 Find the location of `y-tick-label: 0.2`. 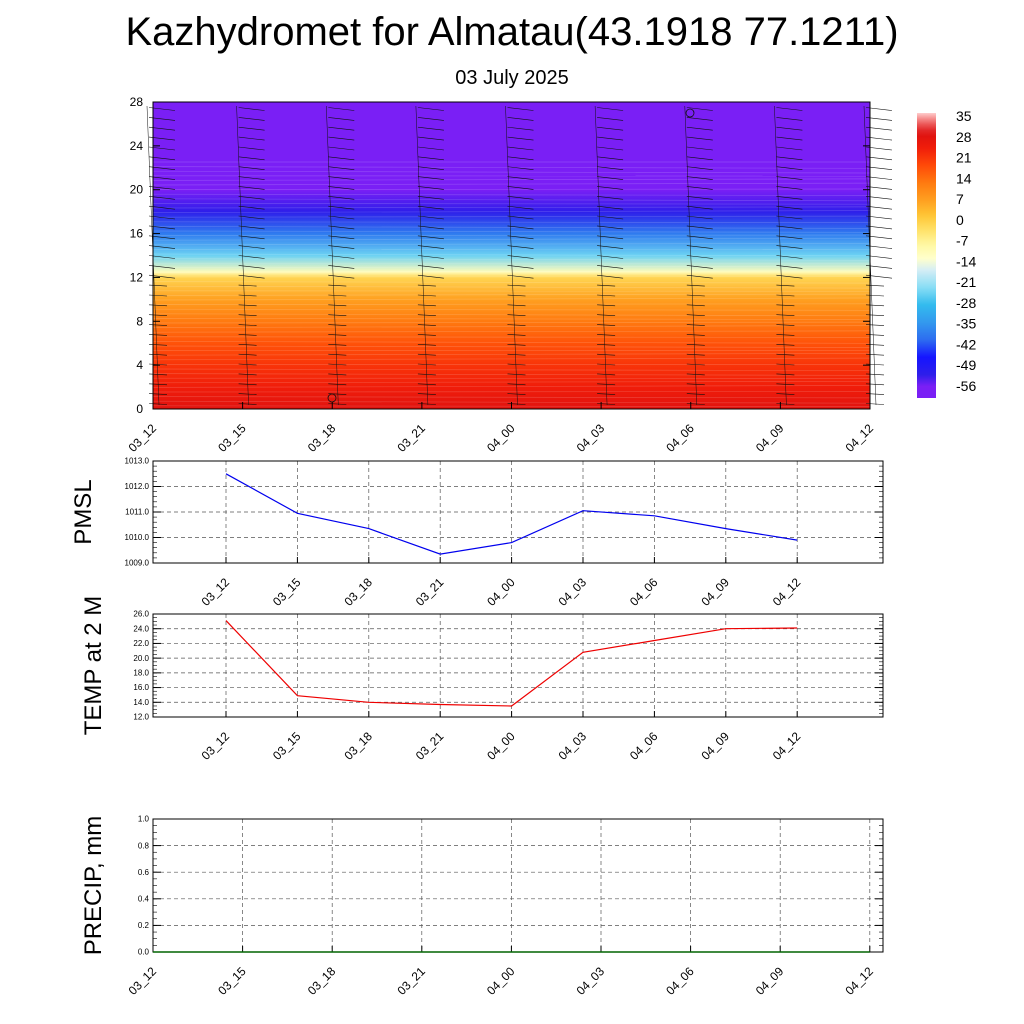

y-tick-label: 0.2 is located at coordinates (144, 925).